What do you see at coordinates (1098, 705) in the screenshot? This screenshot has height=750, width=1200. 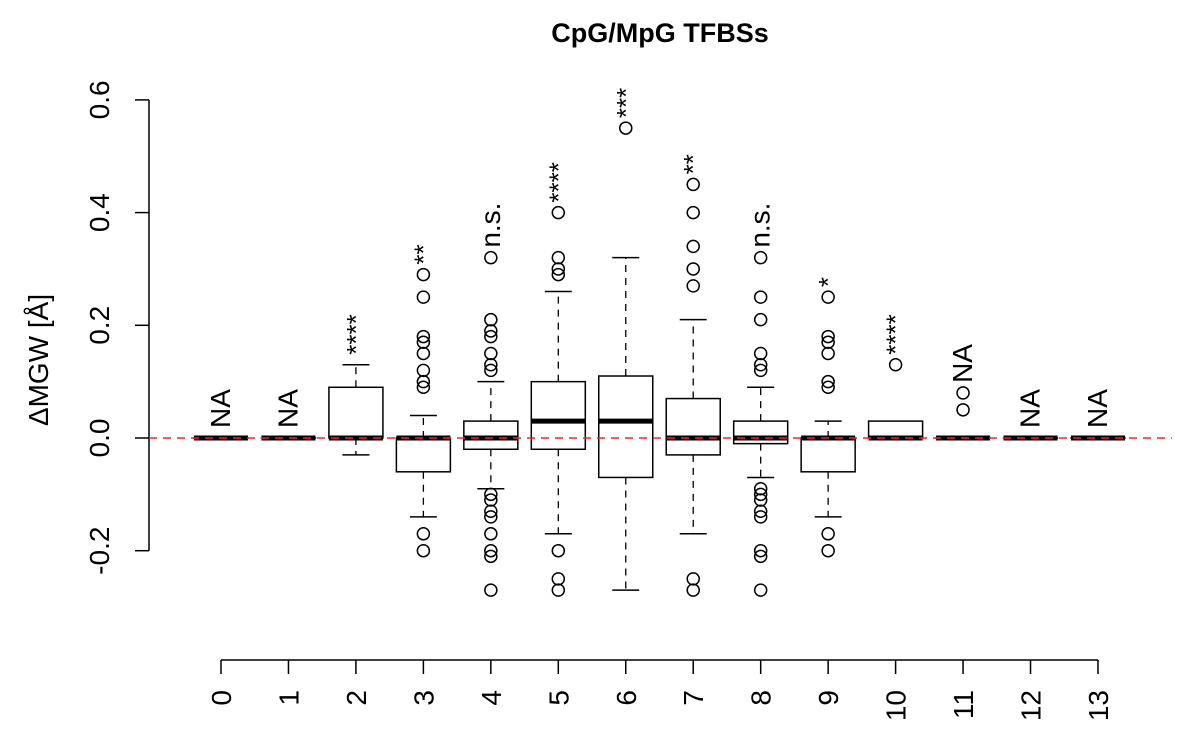 I see `x-tick-label: 13` at bounding box center [1098, 705].